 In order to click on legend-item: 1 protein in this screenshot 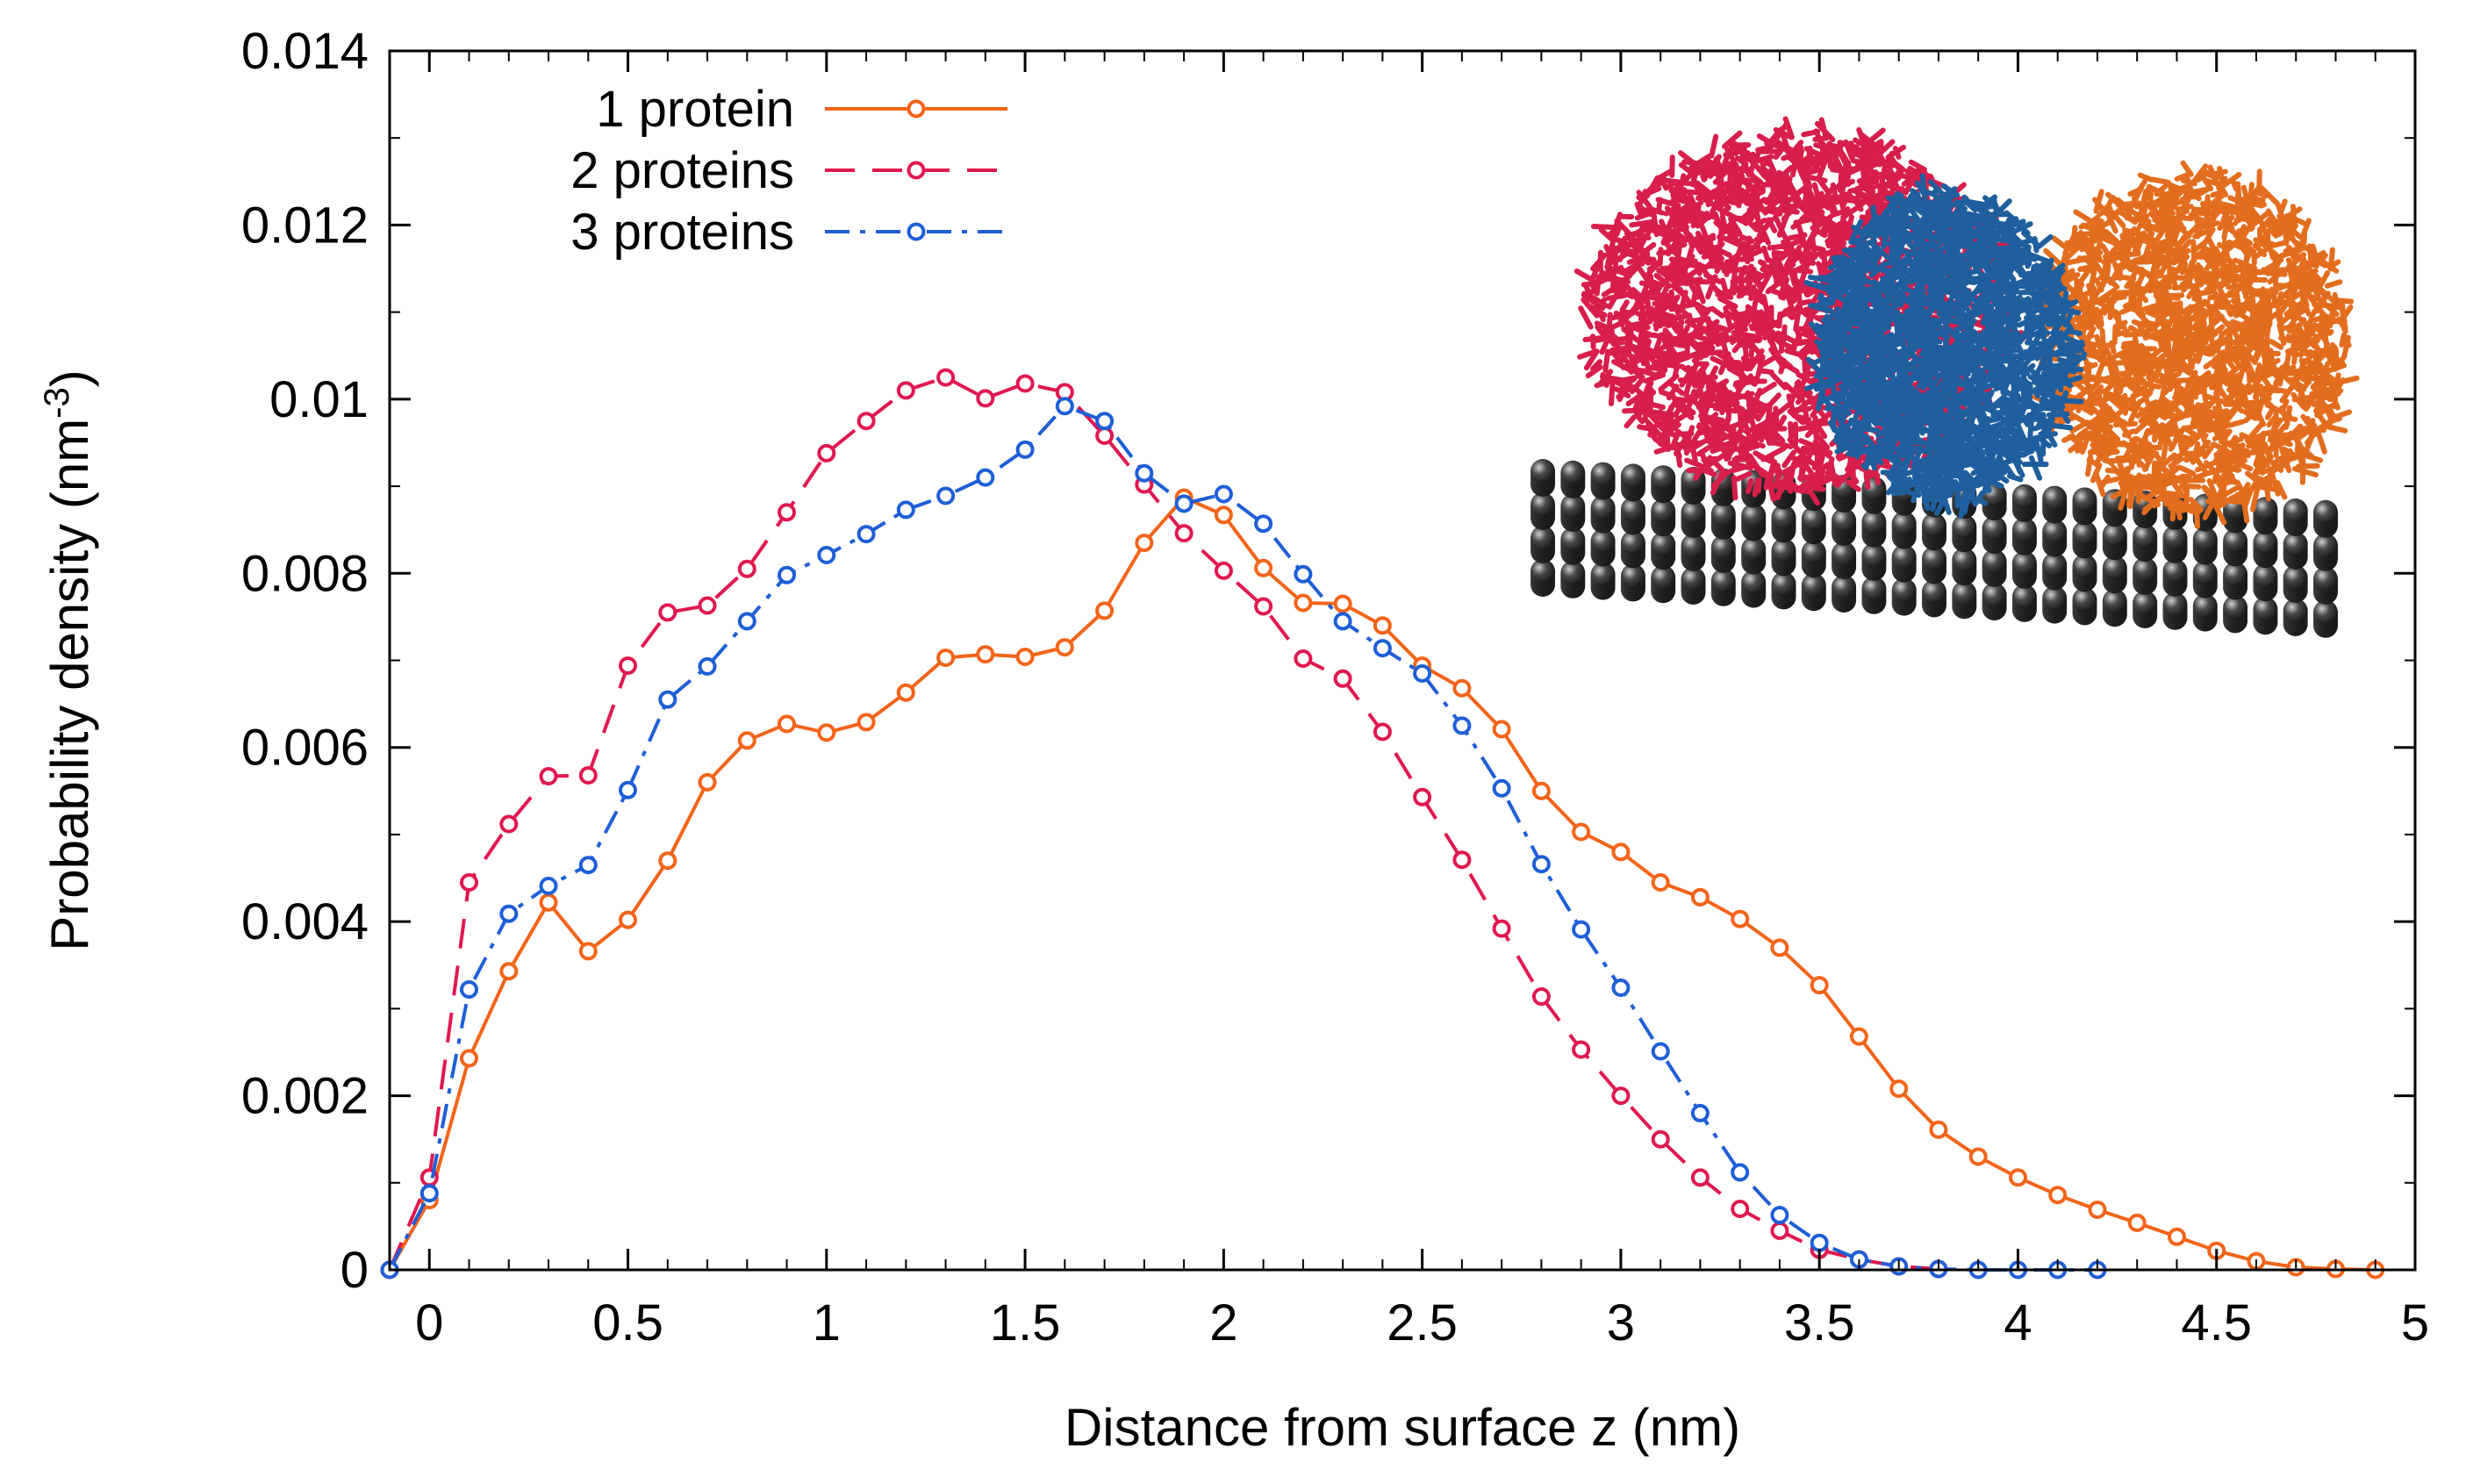, I will do `click(801, 109)`.